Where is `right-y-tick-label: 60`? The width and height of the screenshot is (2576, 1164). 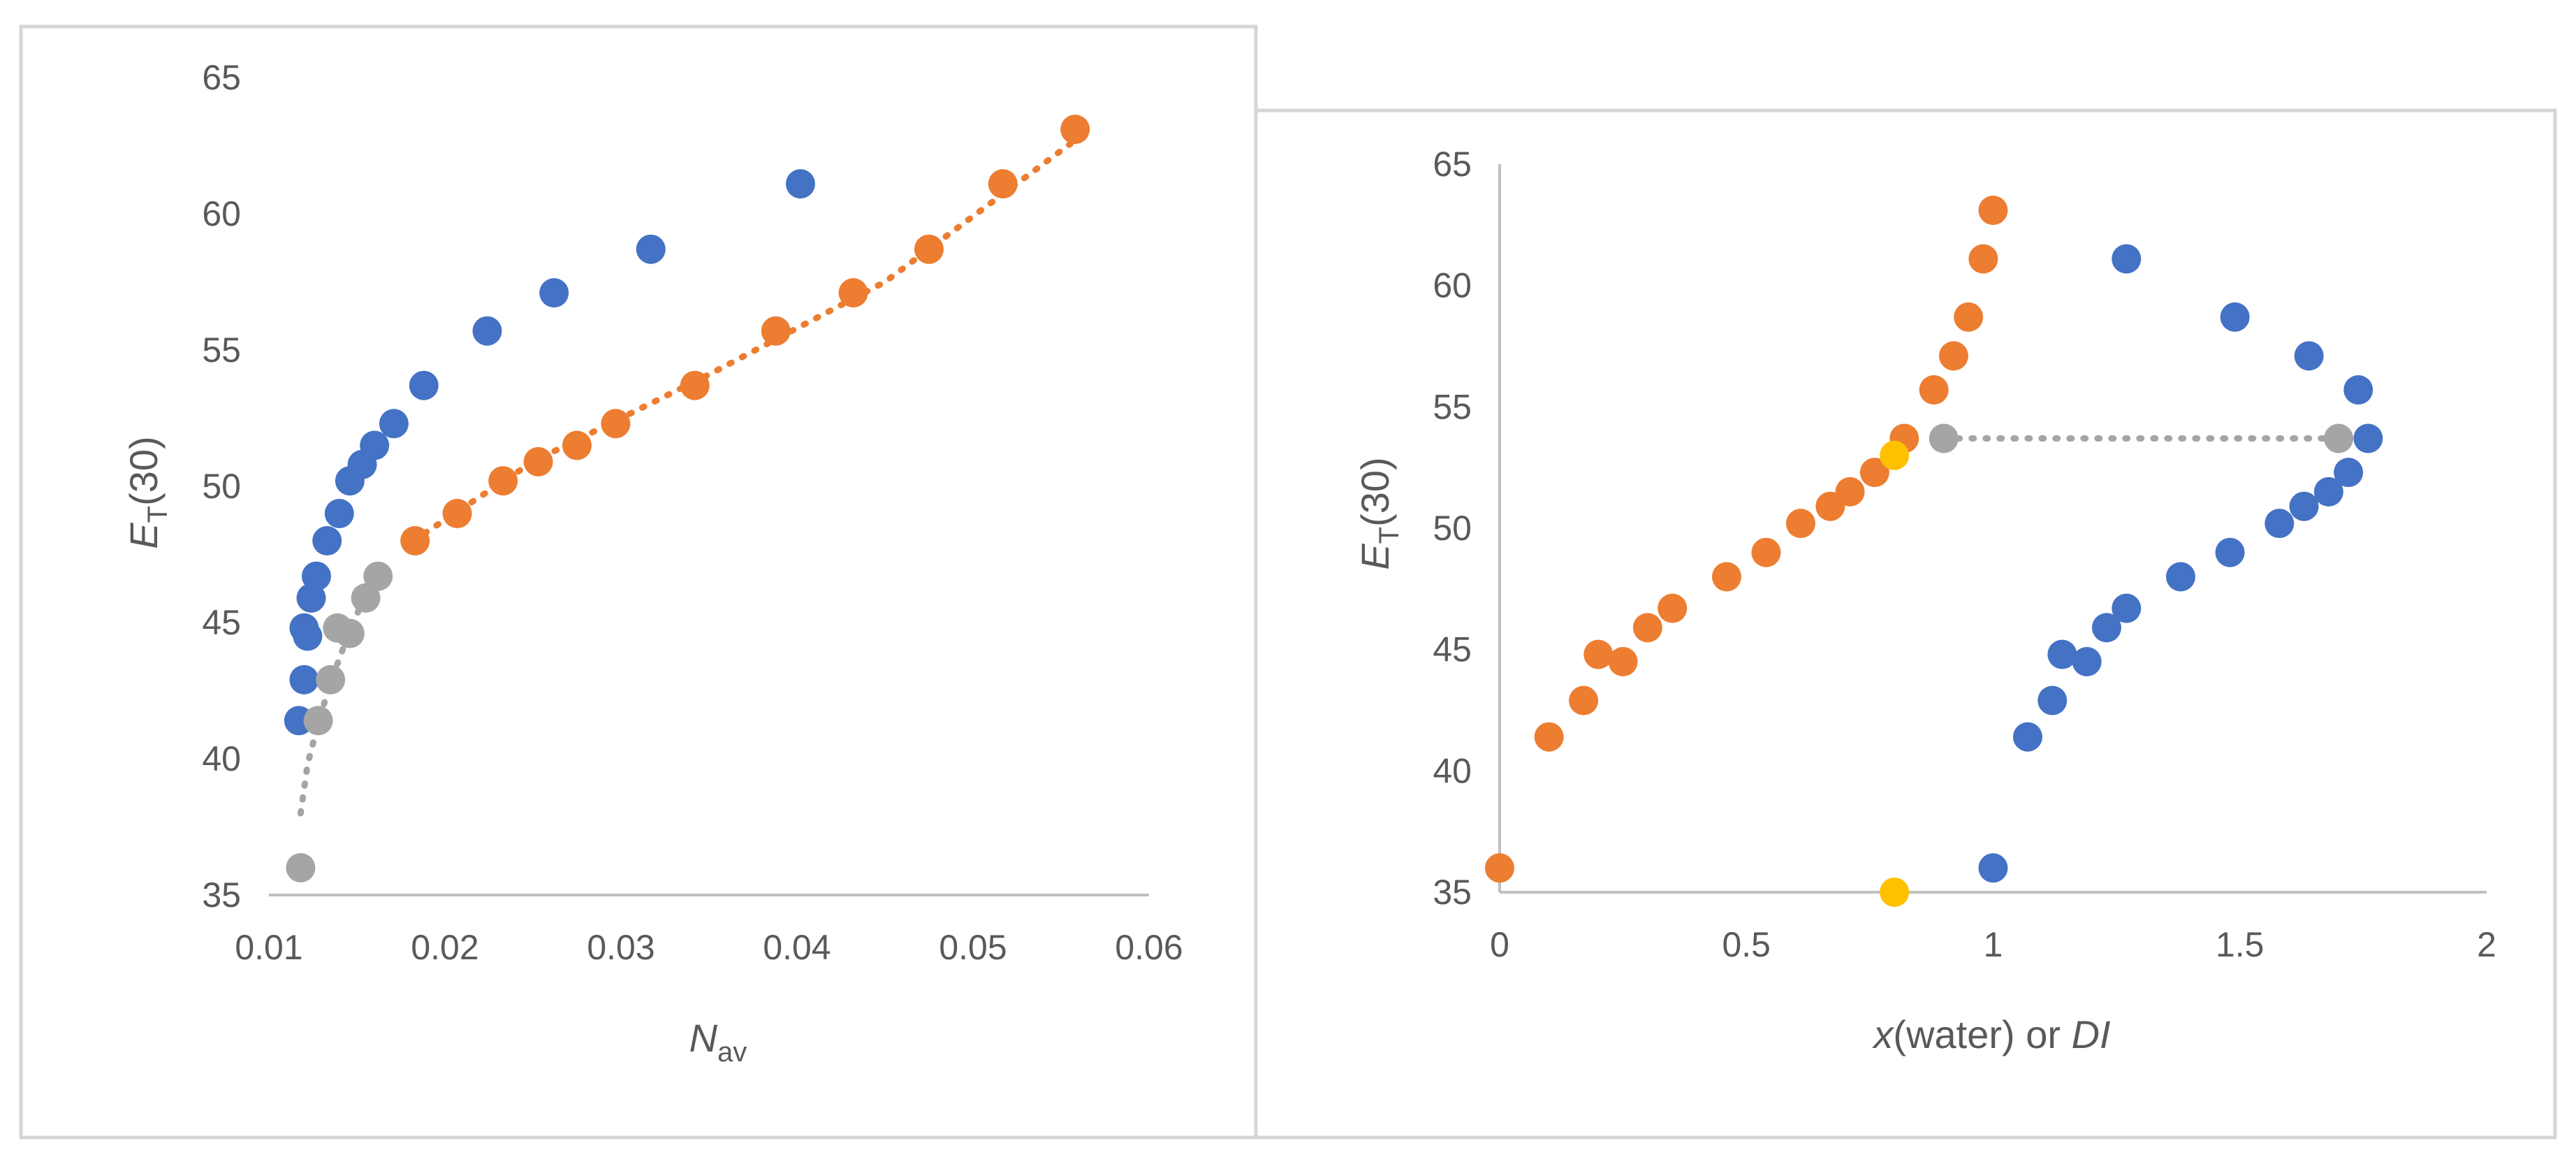 right-y-tick-label: 60 is located at coordinates (1453, 285).